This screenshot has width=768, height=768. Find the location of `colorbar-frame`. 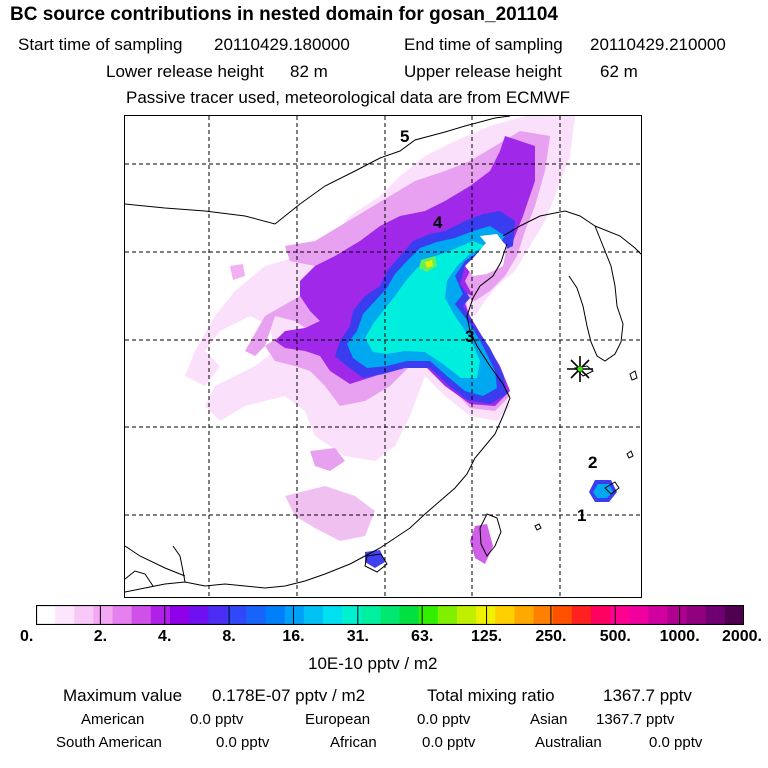

colorbar-frame is located at coordinates (390, 615).